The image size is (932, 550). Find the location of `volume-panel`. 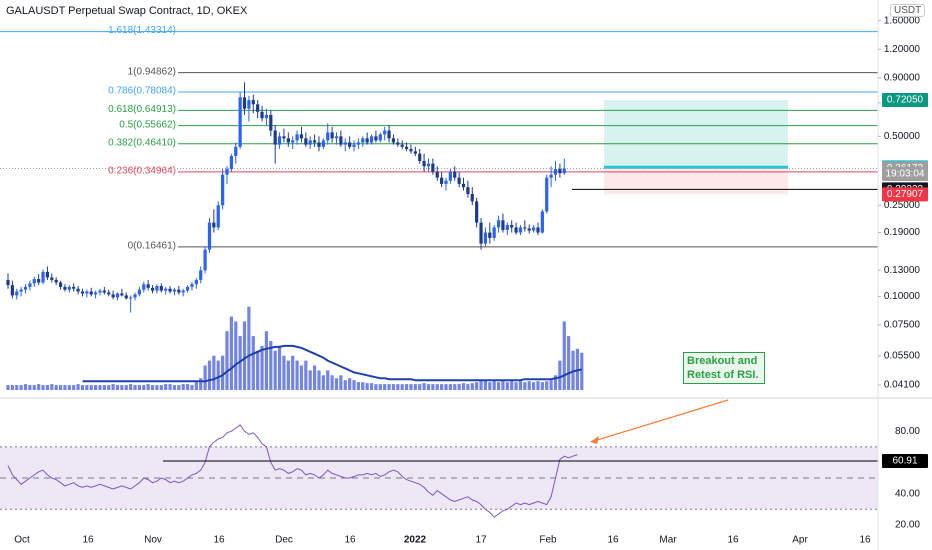

volume-panel is located at coordinates (295, 348).